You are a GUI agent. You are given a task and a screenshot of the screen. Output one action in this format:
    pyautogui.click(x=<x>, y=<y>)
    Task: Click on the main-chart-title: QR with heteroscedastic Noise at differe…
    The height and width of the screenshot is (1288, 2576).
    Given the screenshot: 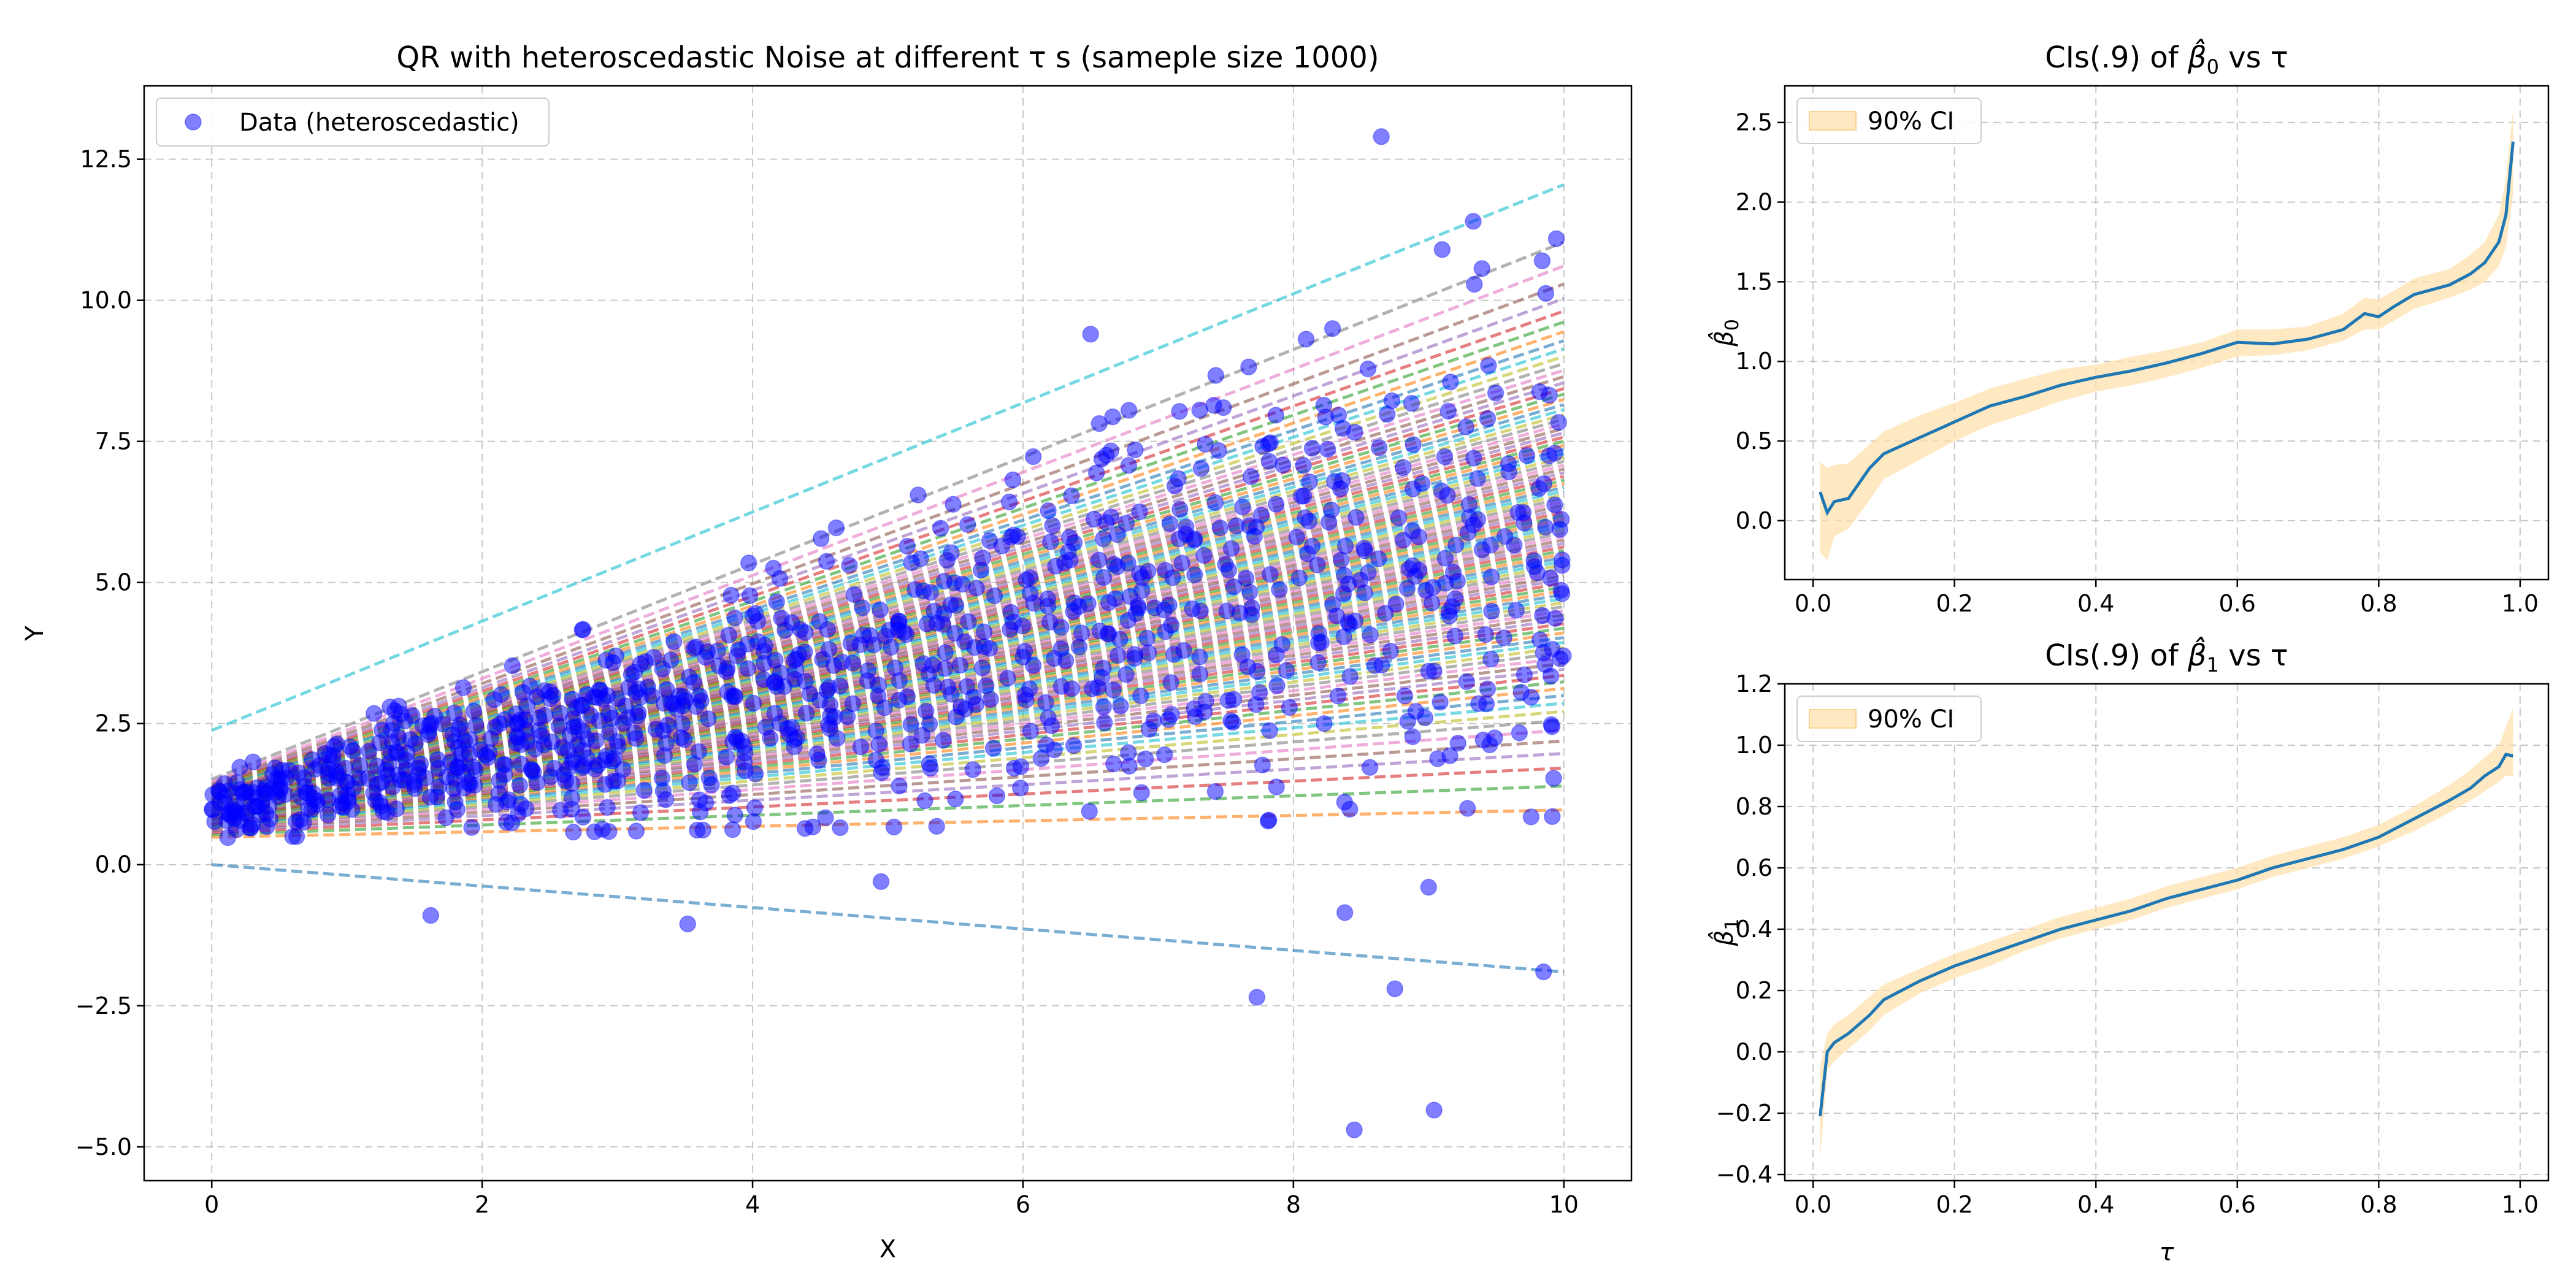 What is the action you would take?
    pyautogui.click(x=887, y=57)
    